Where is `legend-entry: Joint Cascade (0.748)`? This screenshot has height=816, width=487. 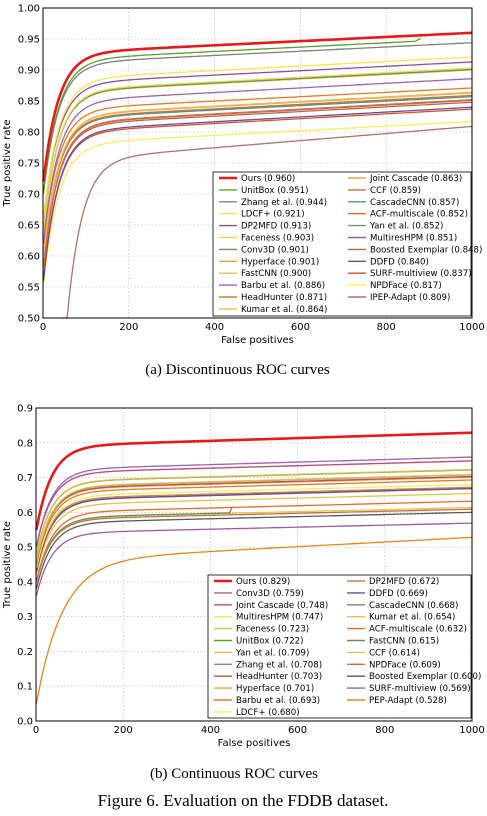 legend-entry: Joint Cascade (0.748) is located at coordinates (281, 606).